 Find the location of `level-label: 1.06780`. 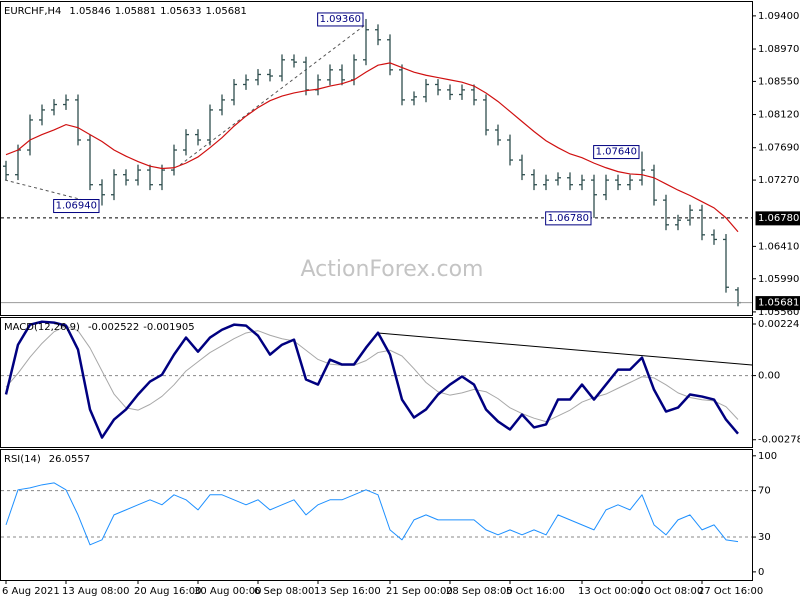

level-label: 1.06780 is located at coordinates (778, 218).